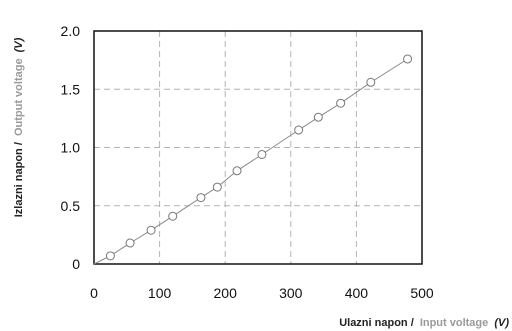  Describe the element at coordinates (376, 323) in the screenshot. I see `x-axis-title-main: Ulazni napon /` at that location.